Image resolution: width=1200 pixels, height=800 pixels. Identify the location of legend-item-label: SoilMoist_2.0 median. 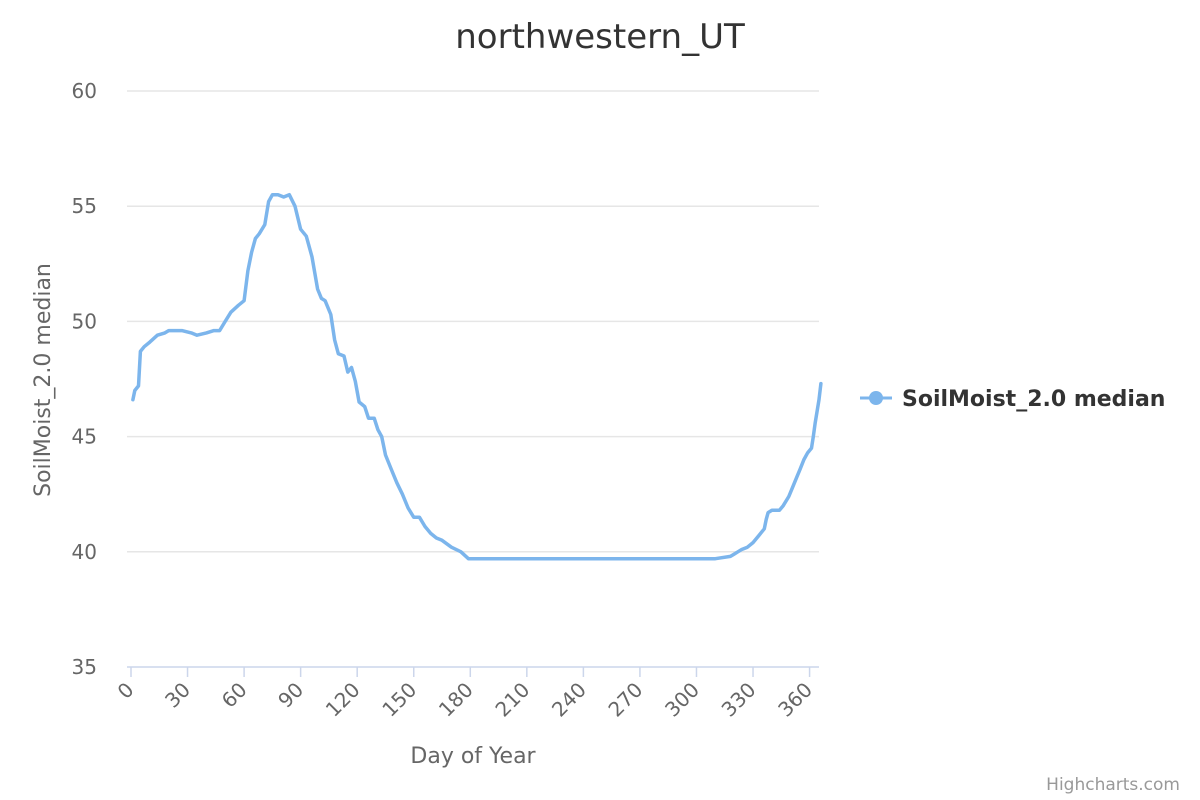
(1033, 399).